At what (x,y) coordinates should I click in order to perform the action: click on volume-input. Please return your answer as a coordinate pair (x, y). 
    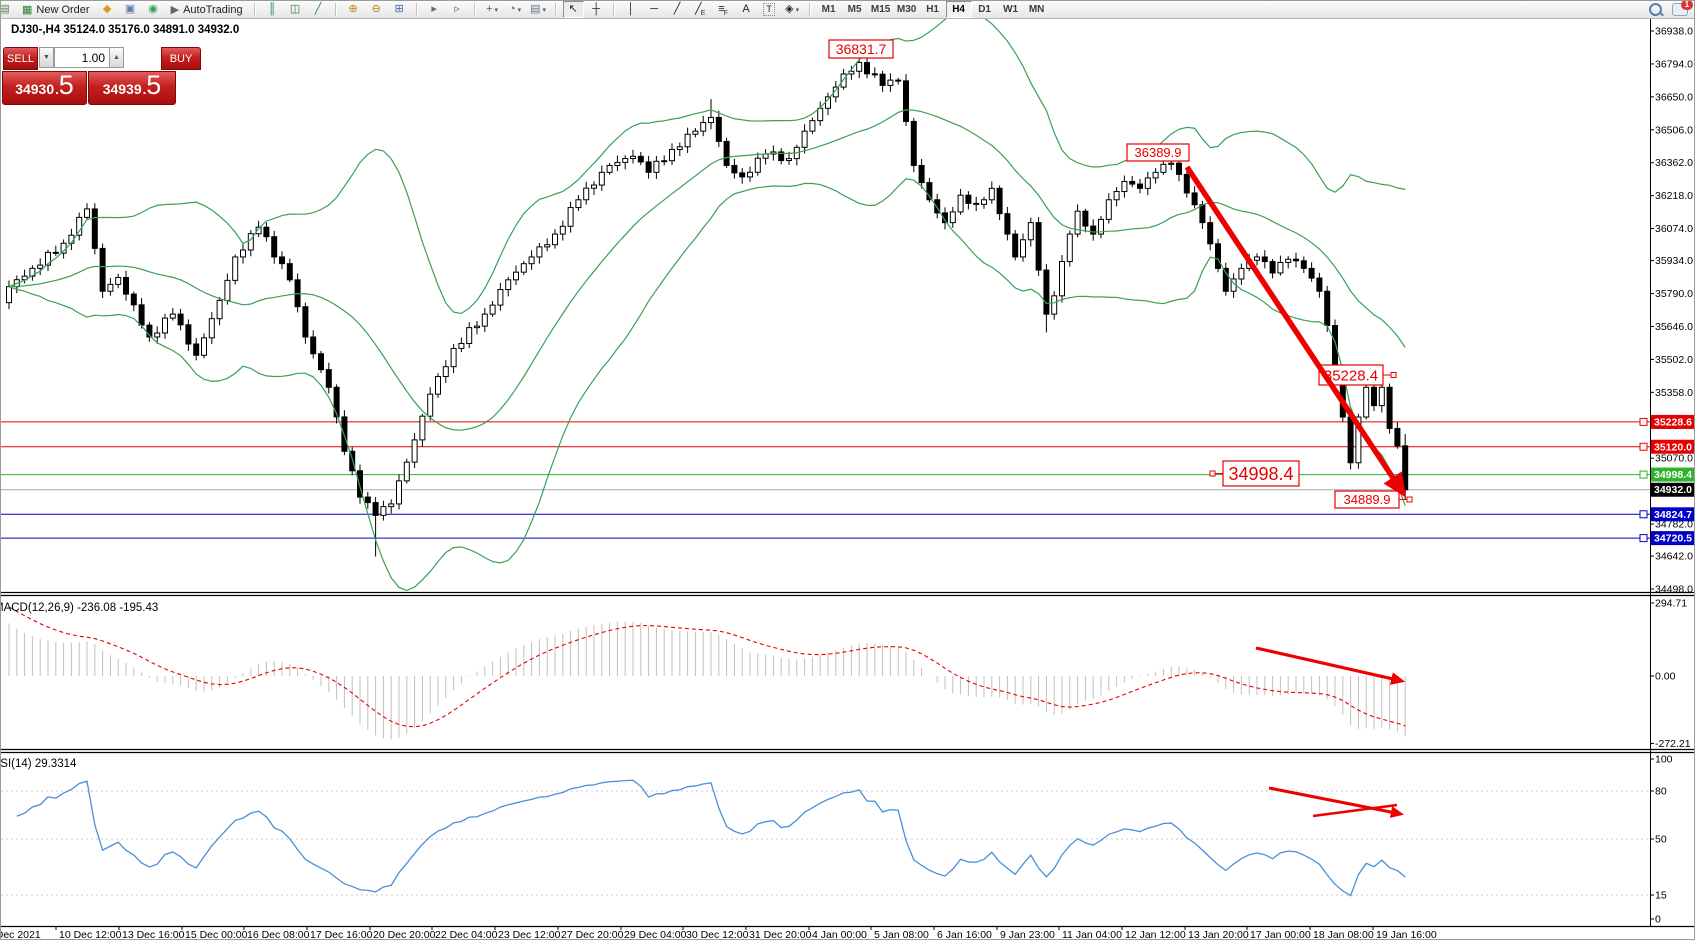
    Looking at the image, I should click on (82, 57).